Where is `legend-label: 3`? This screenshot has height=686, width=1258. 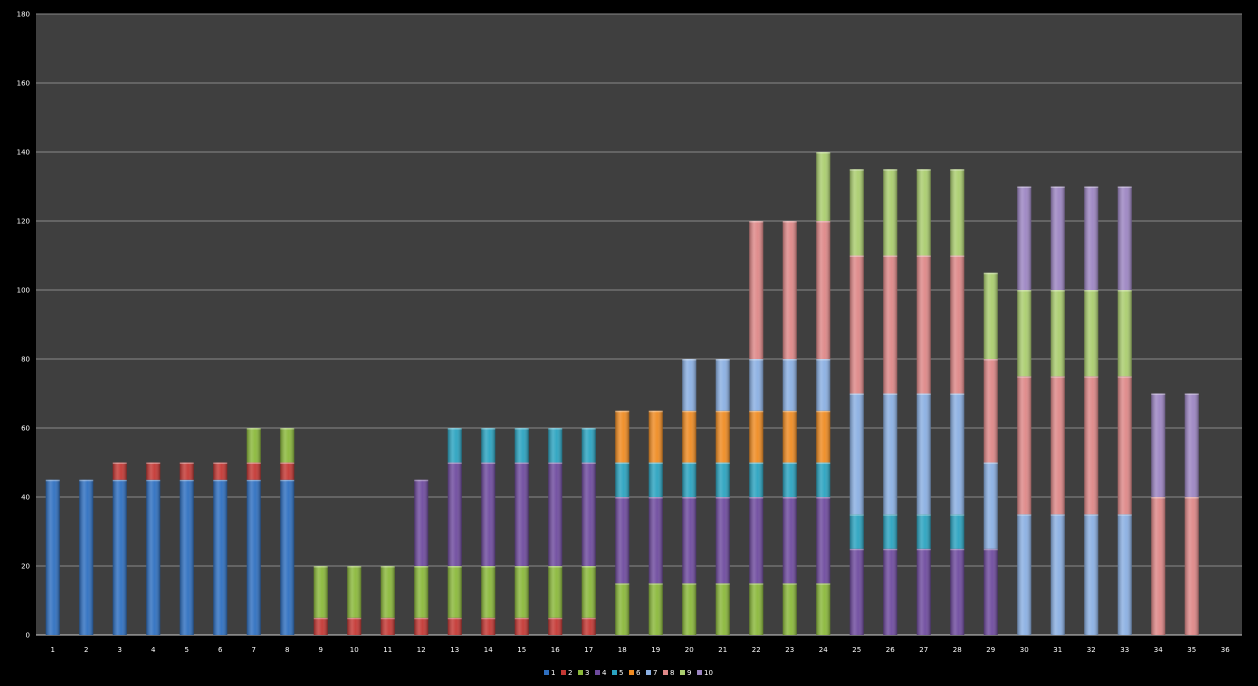
legend-label: 3 is located at coordinates (587, 673).